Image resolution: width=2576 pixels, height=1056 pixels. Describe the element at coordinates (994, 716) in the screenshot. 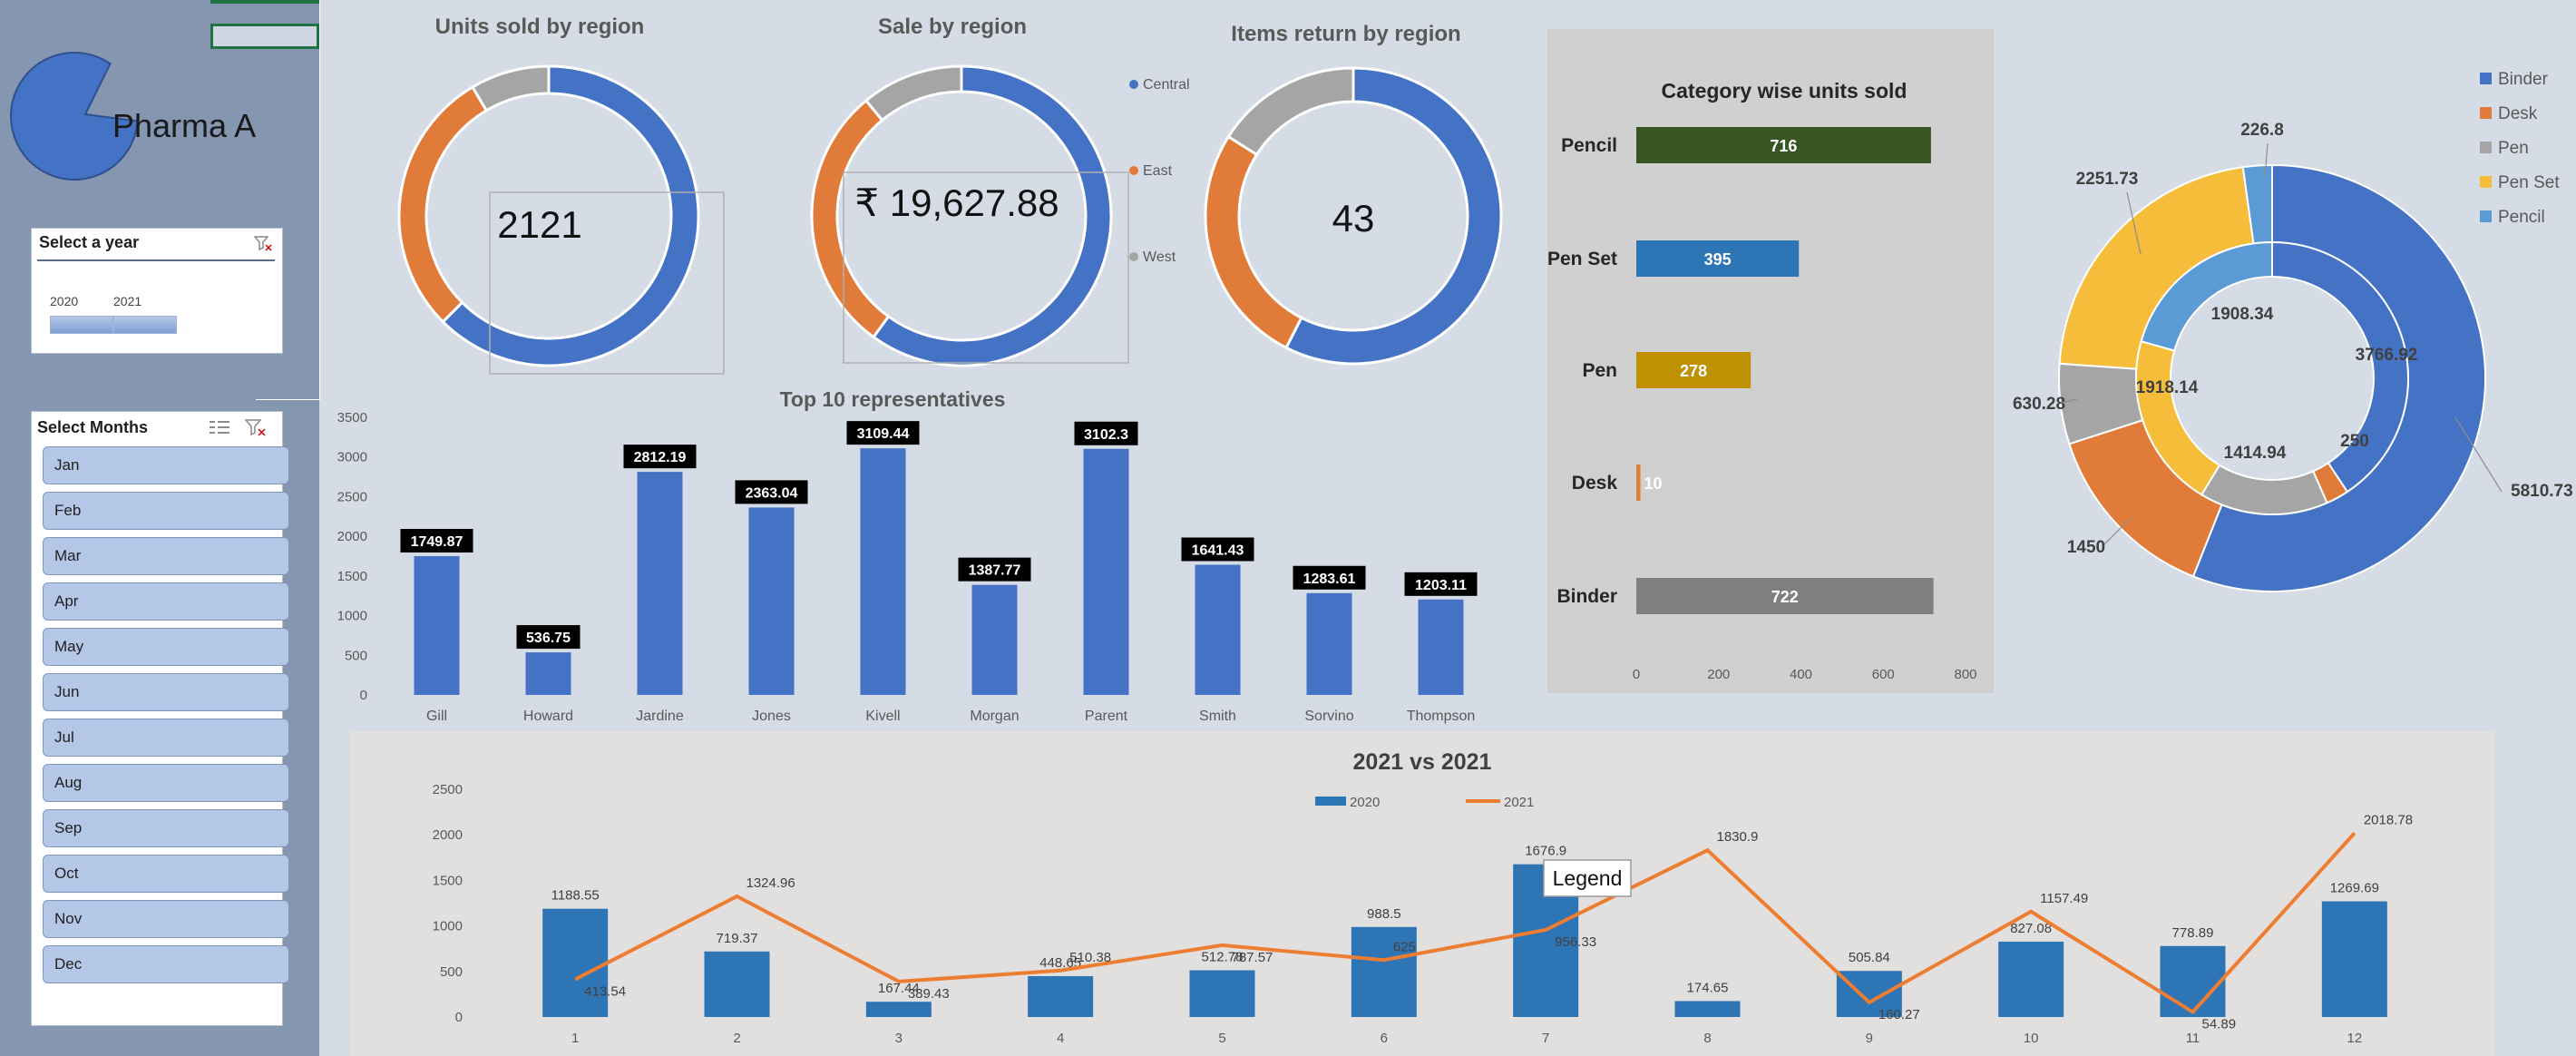

I see `reps-x-label: Morgan` at that location.